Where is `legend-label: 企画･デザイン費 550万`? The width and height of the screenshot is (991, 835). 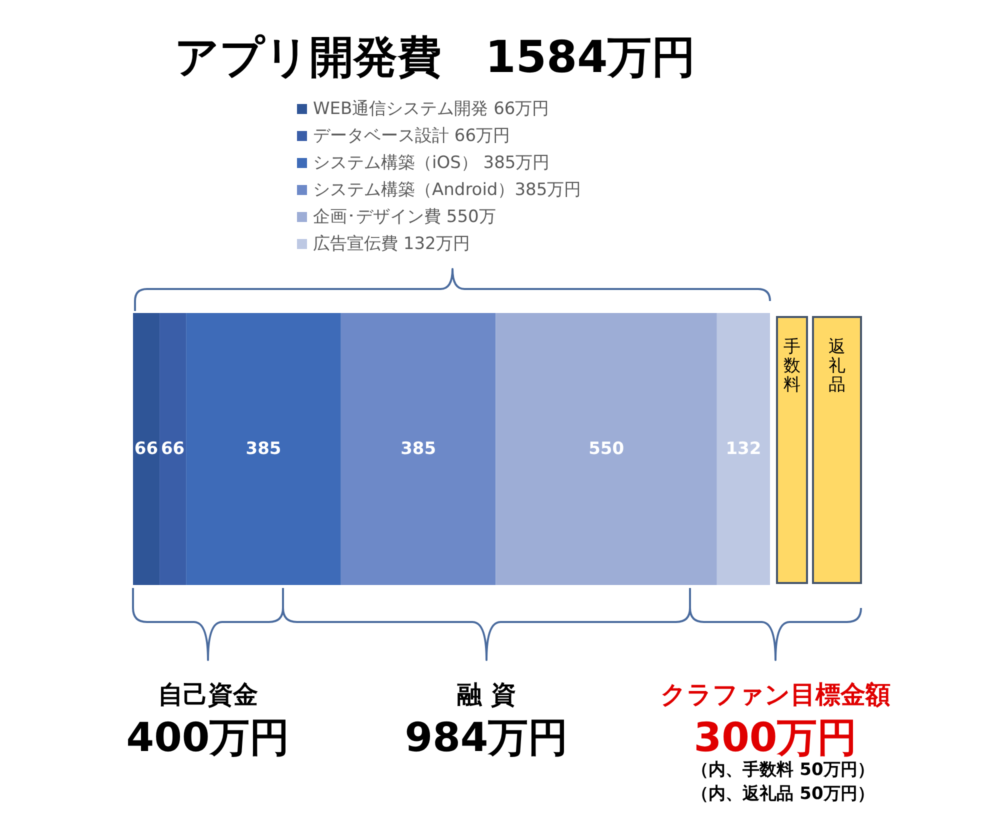
legend-label: 企画･デザイン費 550万 is located at coordinates (404, 217).